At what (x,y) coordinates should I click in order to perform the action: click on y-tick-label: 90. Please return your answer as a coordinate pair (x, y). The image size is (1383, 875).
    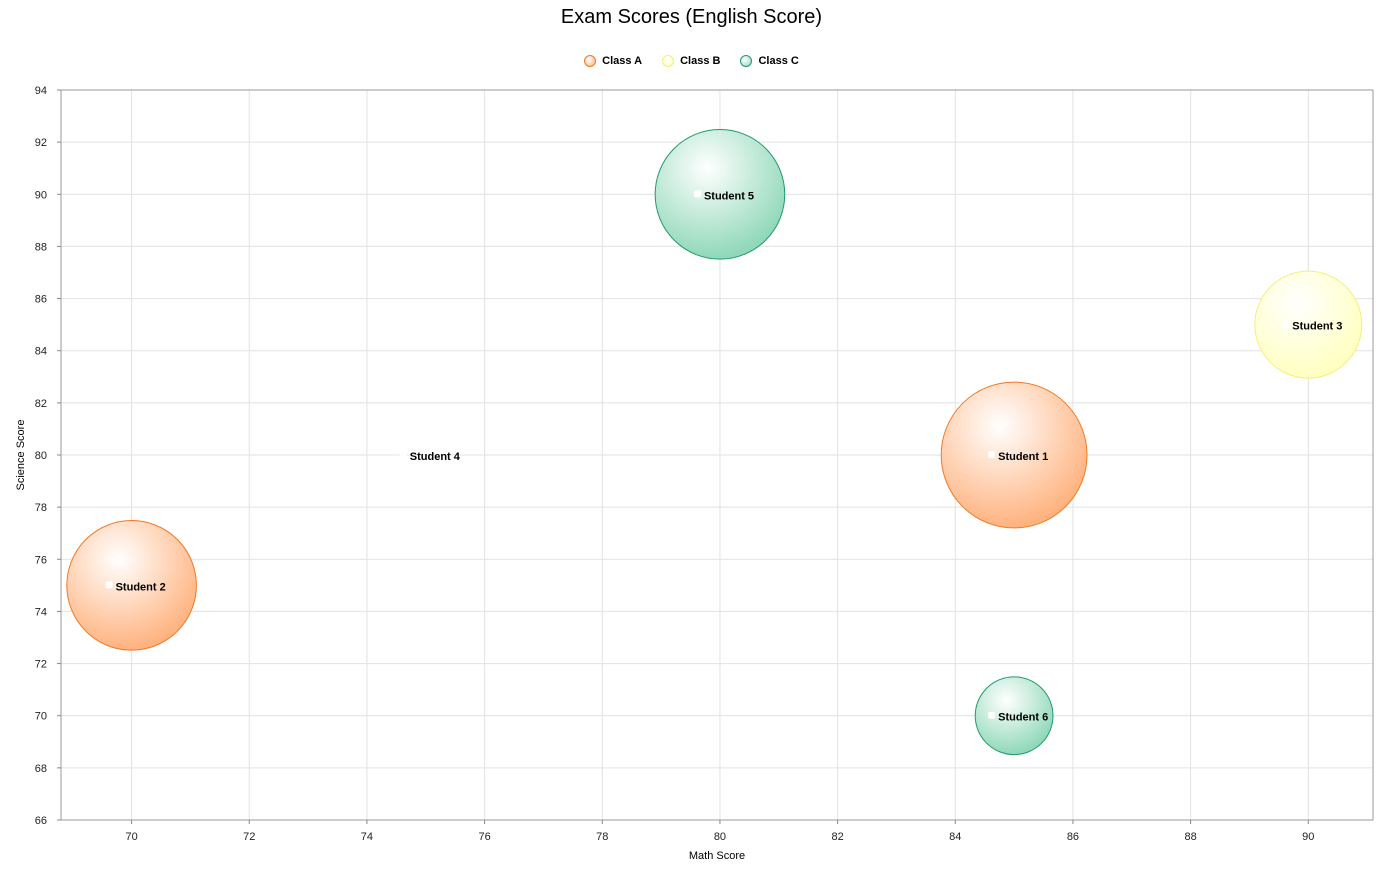
    Looking at the image, I should click on (41, 195).